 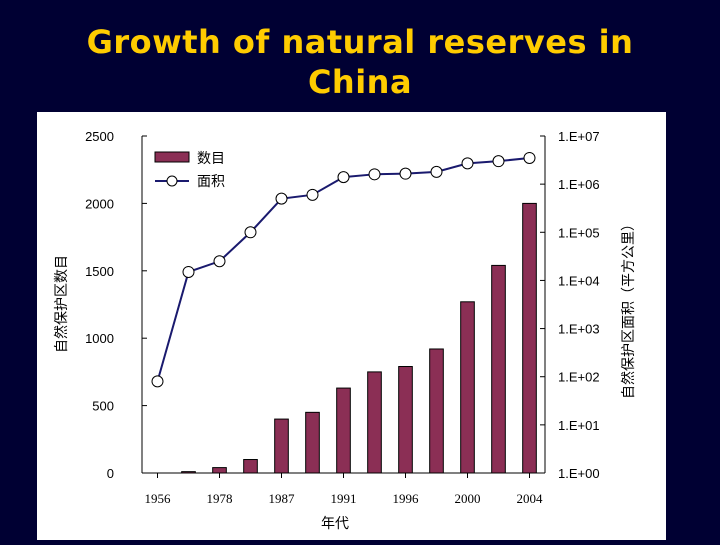 What do you see at coordinates (99, 203) in the screenshot?
I see `left-tick-label: 2000` at bounding box center [99, 203].